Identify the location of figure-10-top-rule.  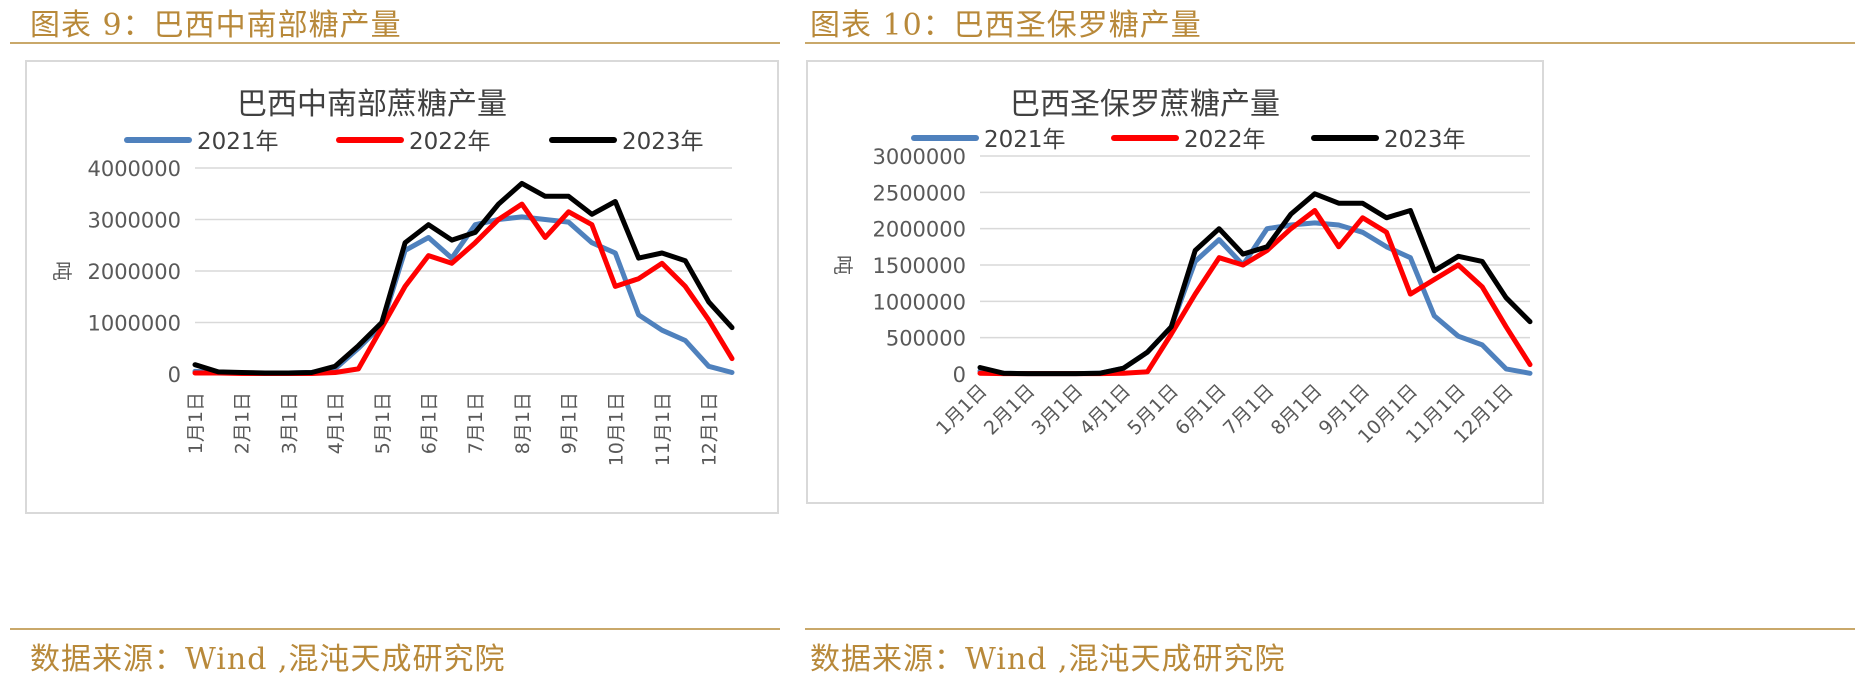
(1330, 43).